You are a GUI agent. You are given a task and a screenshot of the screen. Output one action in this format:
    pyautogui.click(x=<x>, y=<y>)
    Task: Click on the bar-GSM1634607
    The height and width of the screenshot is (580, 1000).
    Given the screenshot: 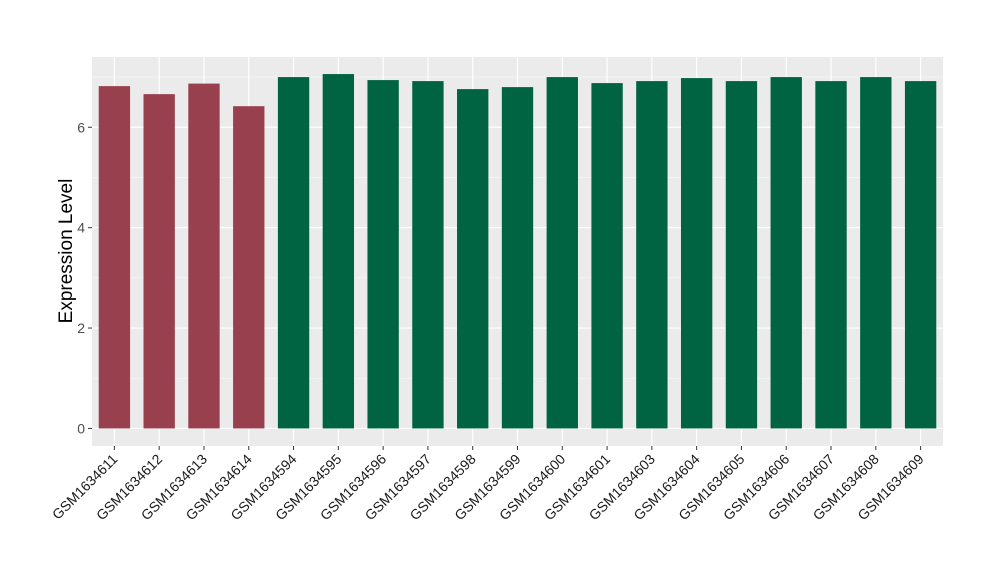 What is the action you would take?
    pyautogui.click(x=831, y=255)
    